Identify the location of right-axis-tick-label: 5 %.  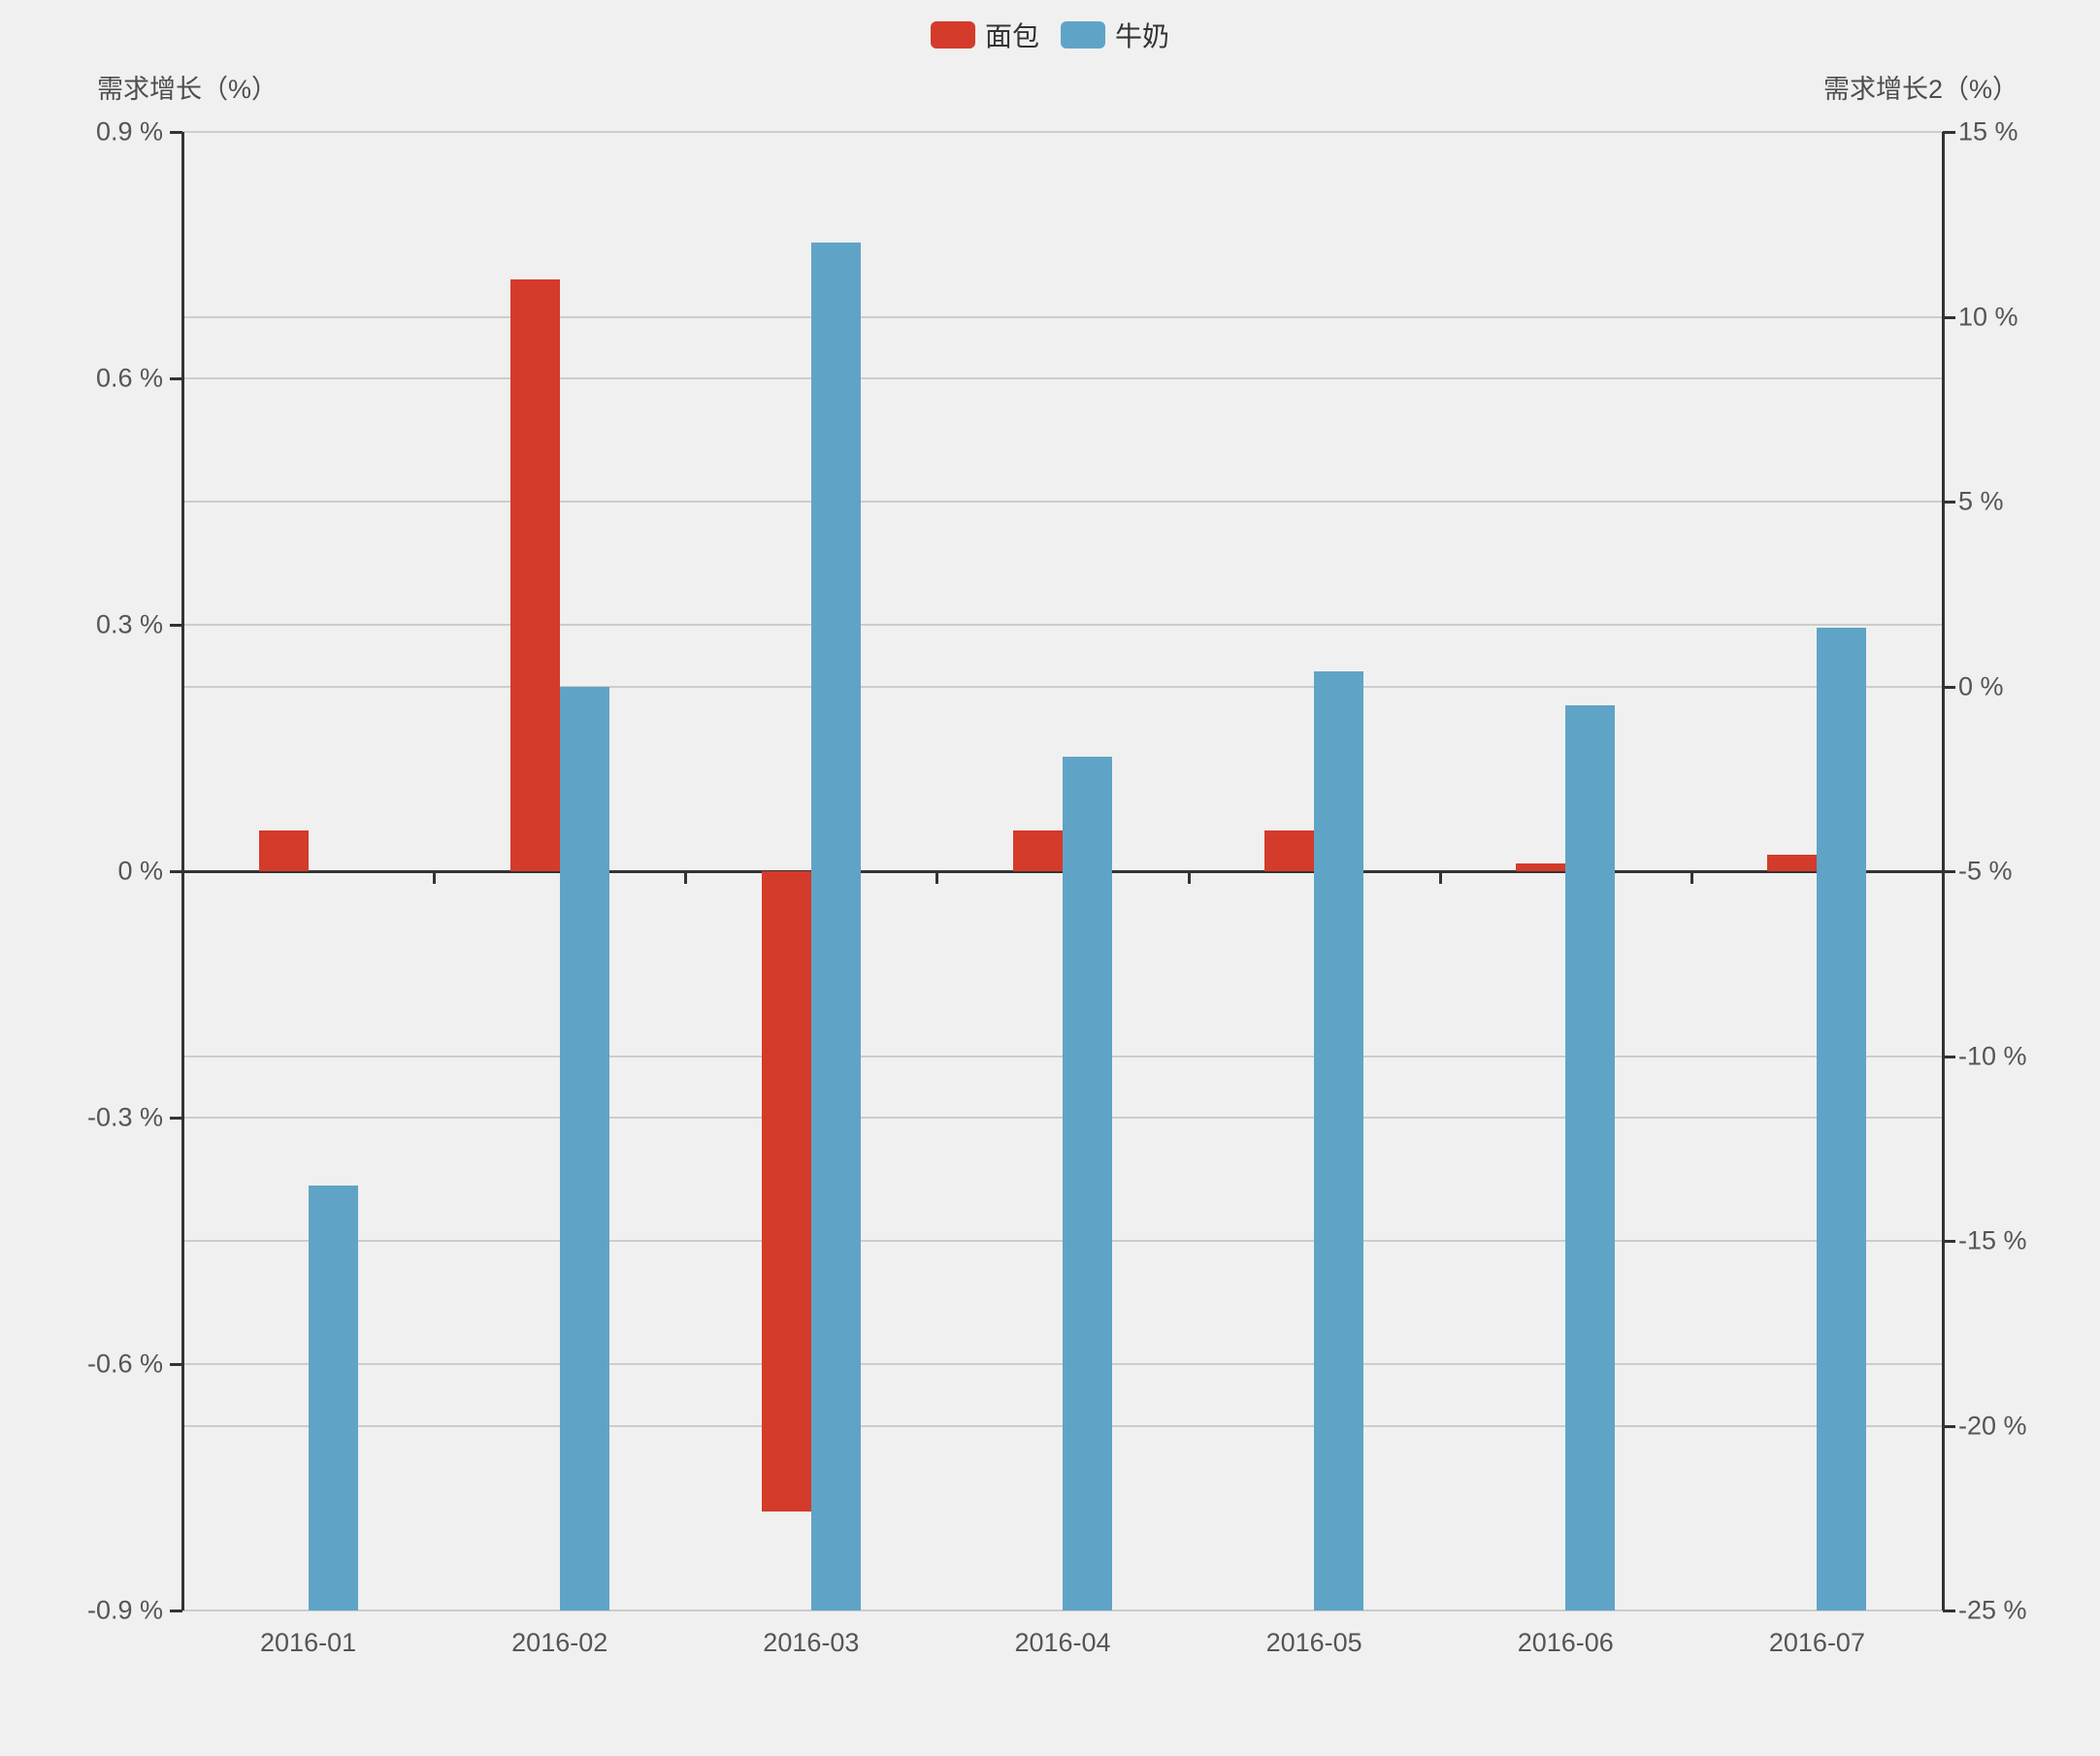
(1981, 501).